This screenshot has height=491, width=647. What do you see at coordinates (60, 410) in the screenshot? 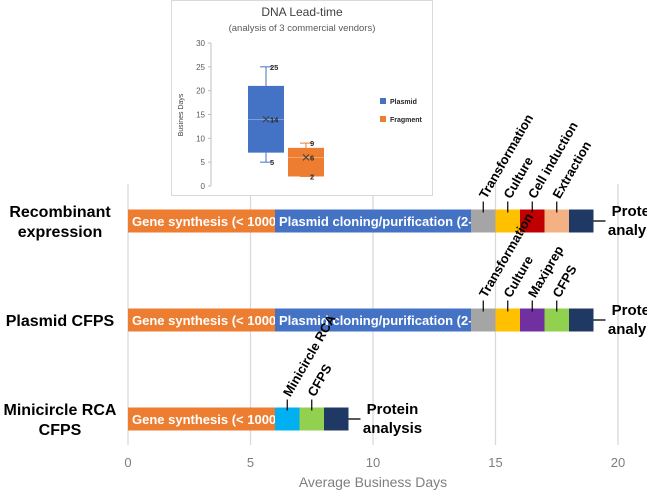
I see `row-label-2-0: Minicircle RCA` at bounding box center [60, 410].